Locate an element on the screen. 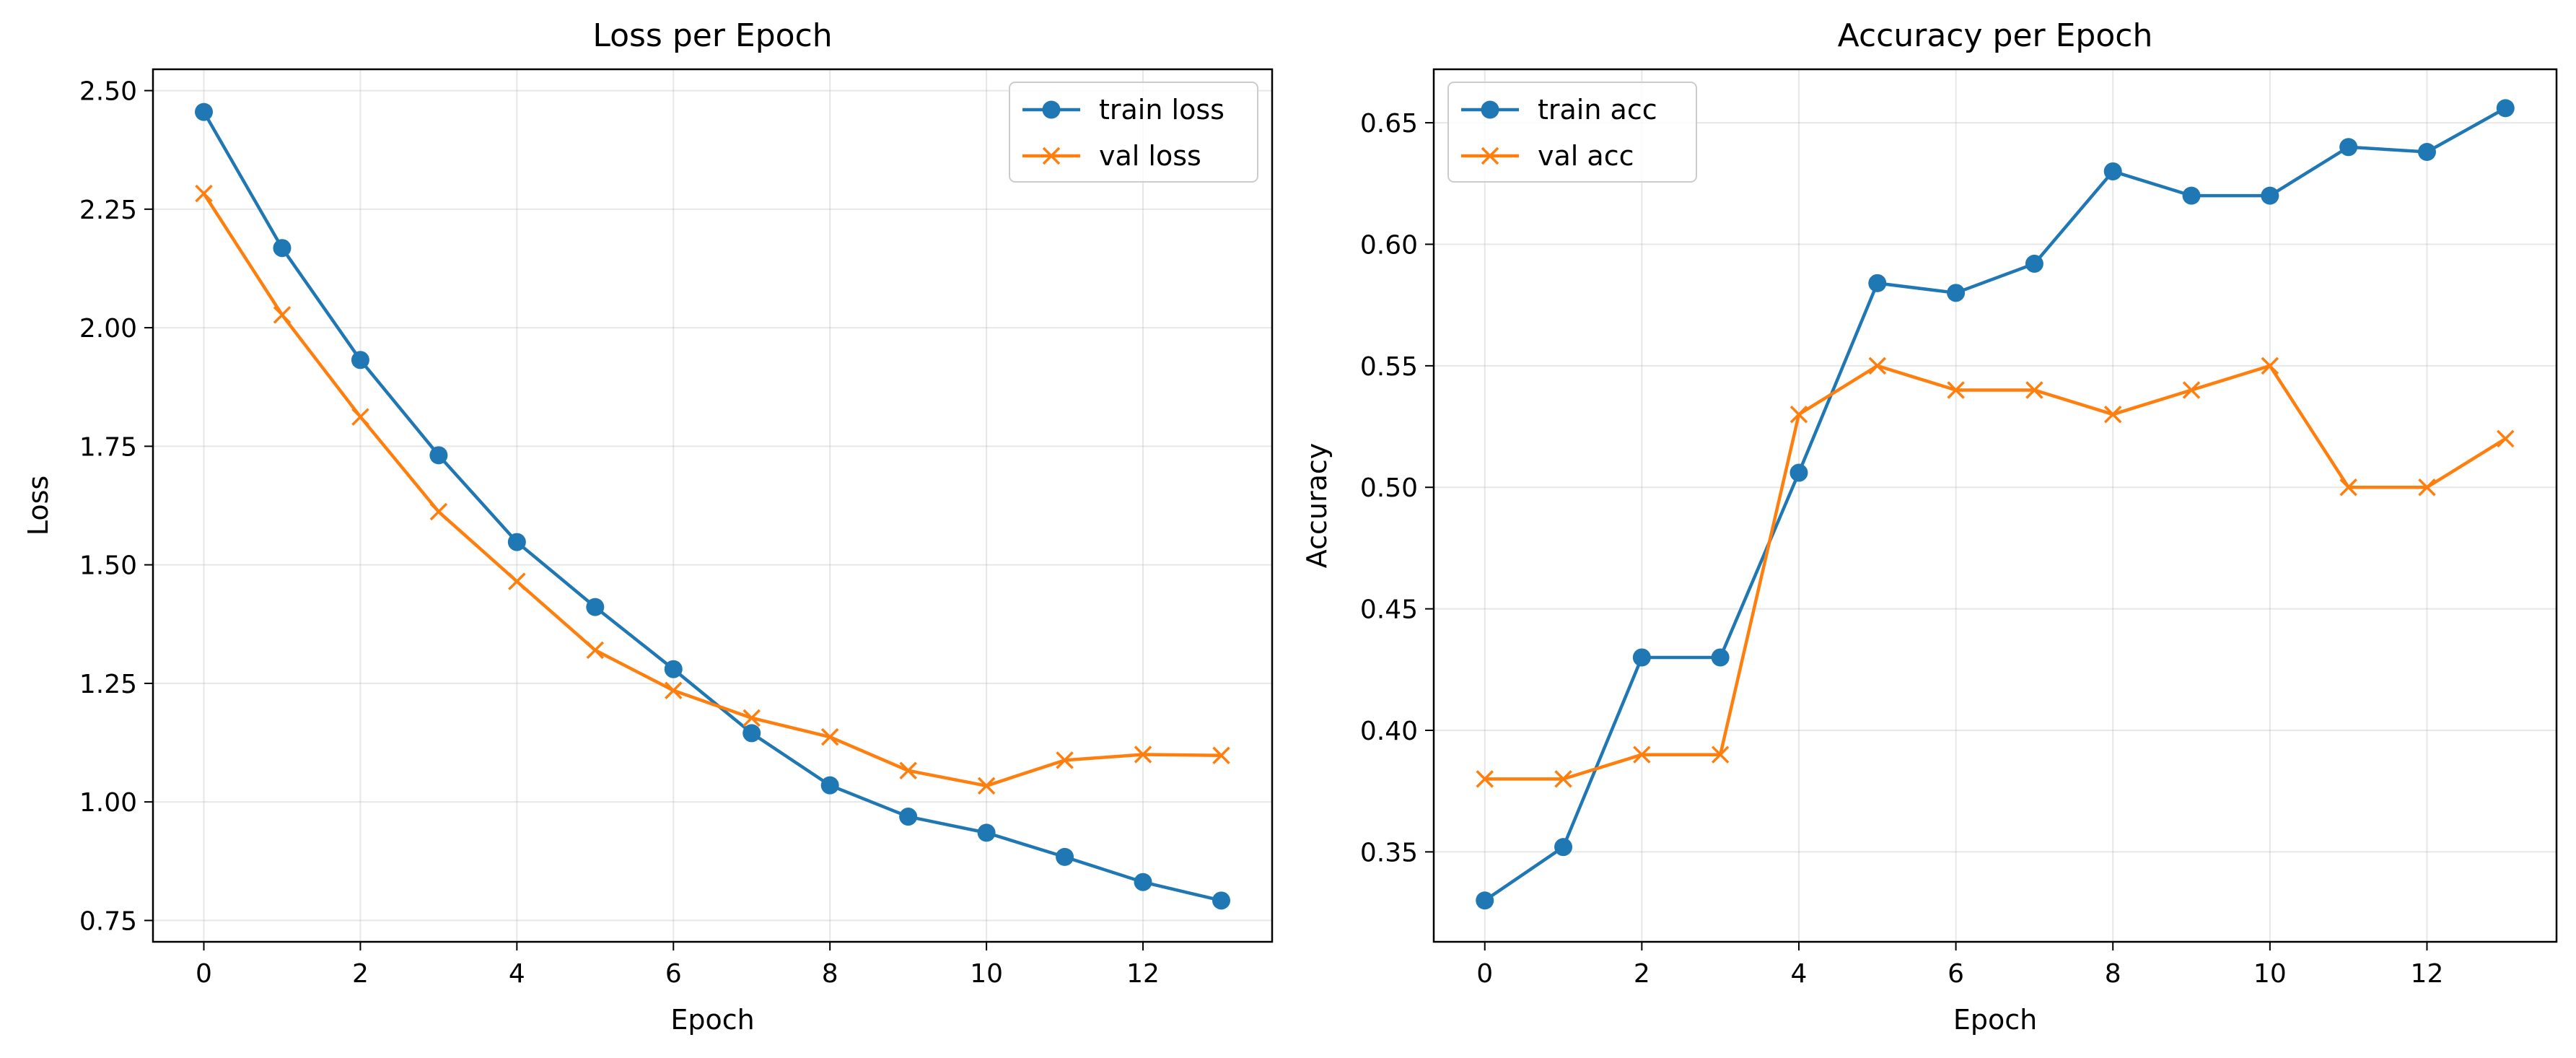 The width and height of the screenshot is (2576, 1058). accuracy-y-tick-label: 0.35 is located at coordinates (1389, 852).